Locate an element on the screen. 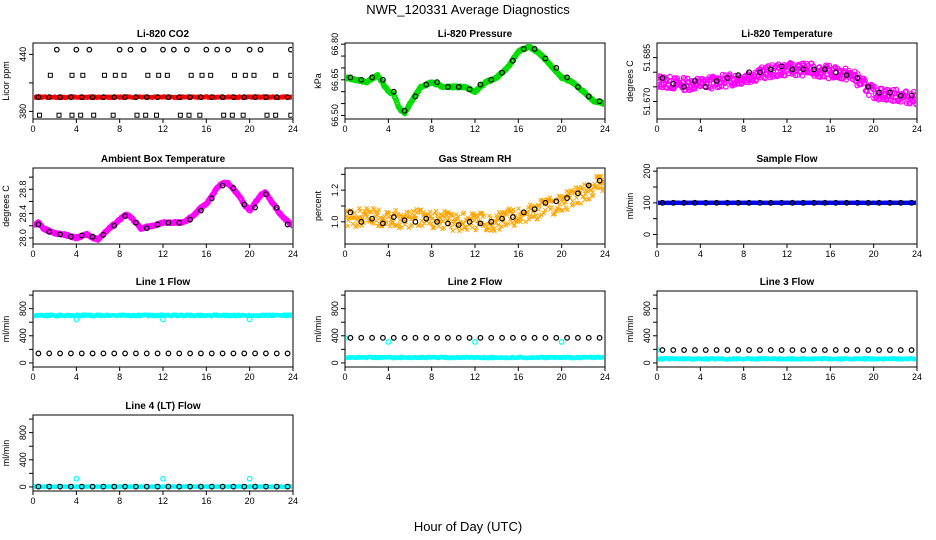  series-cal-points is located at coordinates (659, 350).